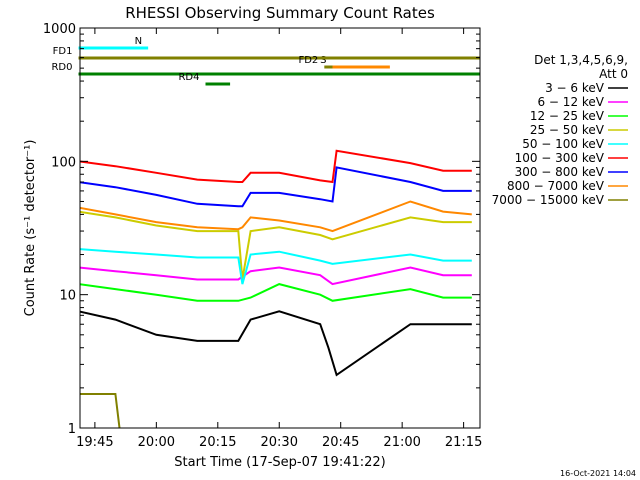 The height and width of the screenshot is (480, 640). What do you see at coordinates (598, 473) in the screenshot?
I see `timestamp: 16-Oct-2021 14:04` at bounding box center [598, 473].